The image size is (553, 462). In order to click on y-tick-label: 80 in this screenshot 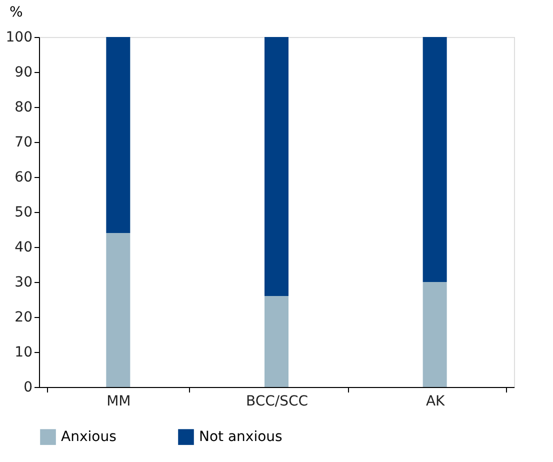, I will do `click(23, 108)`.